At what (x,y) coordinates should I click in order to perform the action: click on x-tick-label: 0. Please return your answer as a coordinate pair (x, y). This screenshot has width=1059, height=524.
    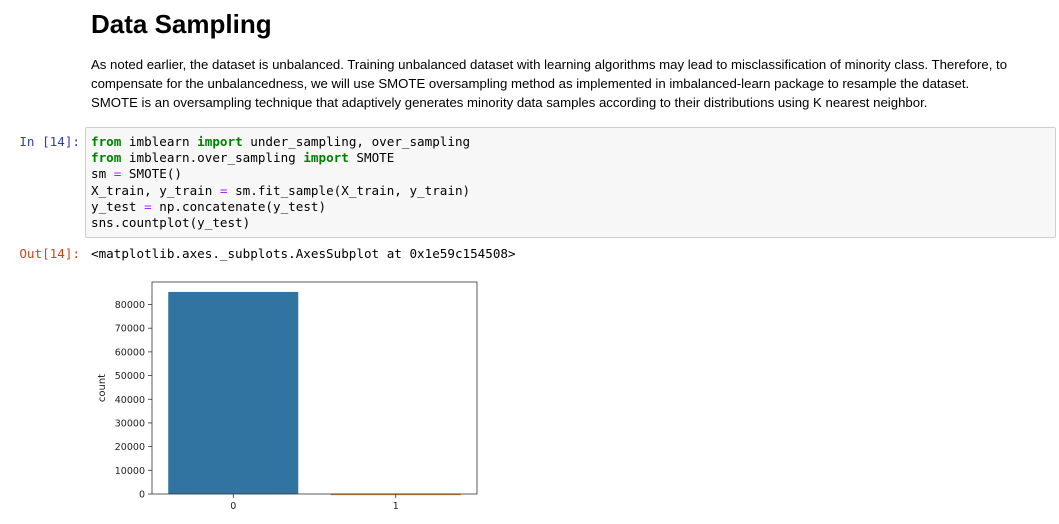
    Looking at the image, I should click on (233, 506).